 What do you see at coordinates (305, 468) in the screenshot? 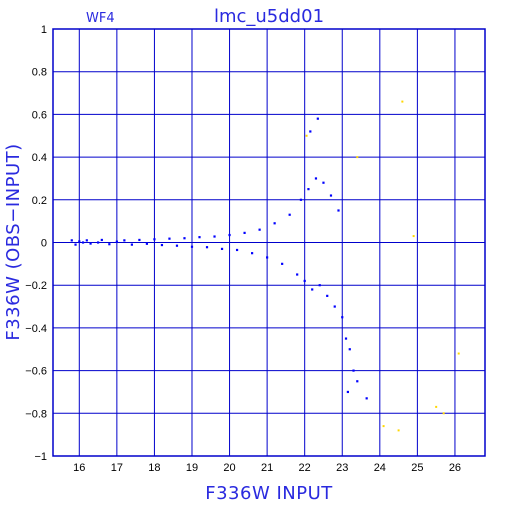
I see `x-tick-label: 22` at bounding box center [305, 468].